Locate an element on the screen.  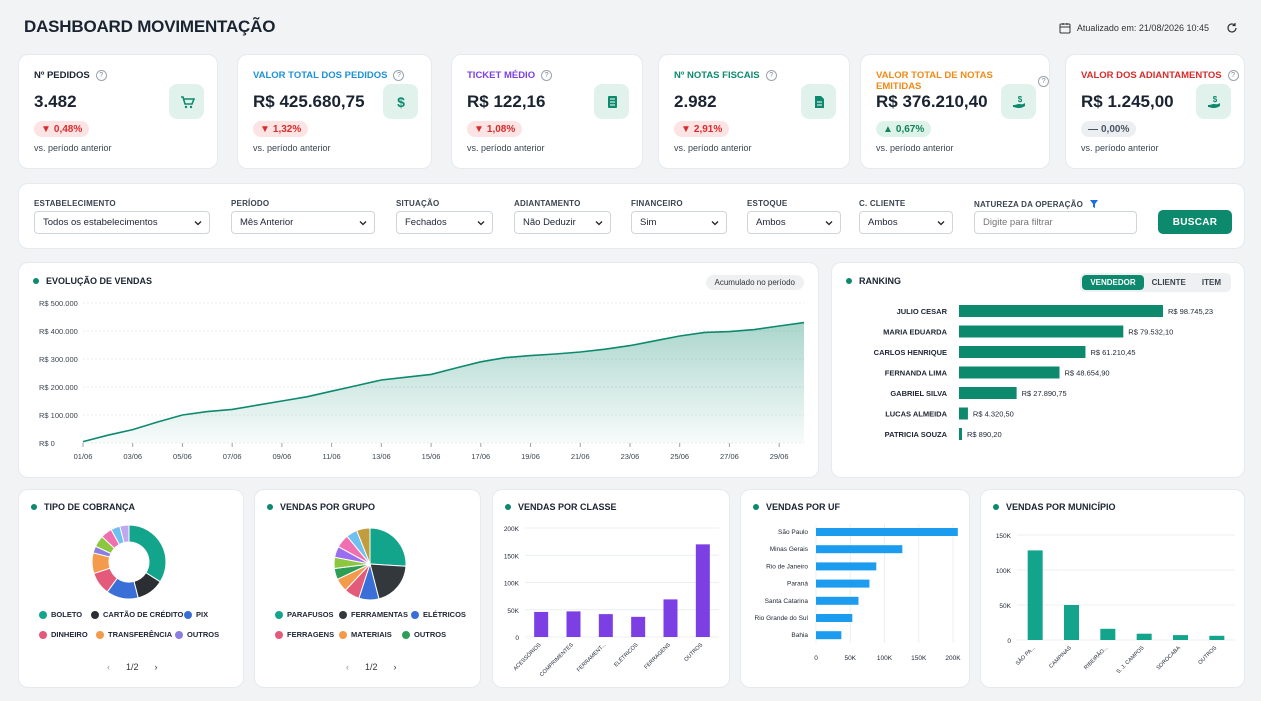
bar-category-label: MARIA EDUARDA is located at coordinates (915, 332).